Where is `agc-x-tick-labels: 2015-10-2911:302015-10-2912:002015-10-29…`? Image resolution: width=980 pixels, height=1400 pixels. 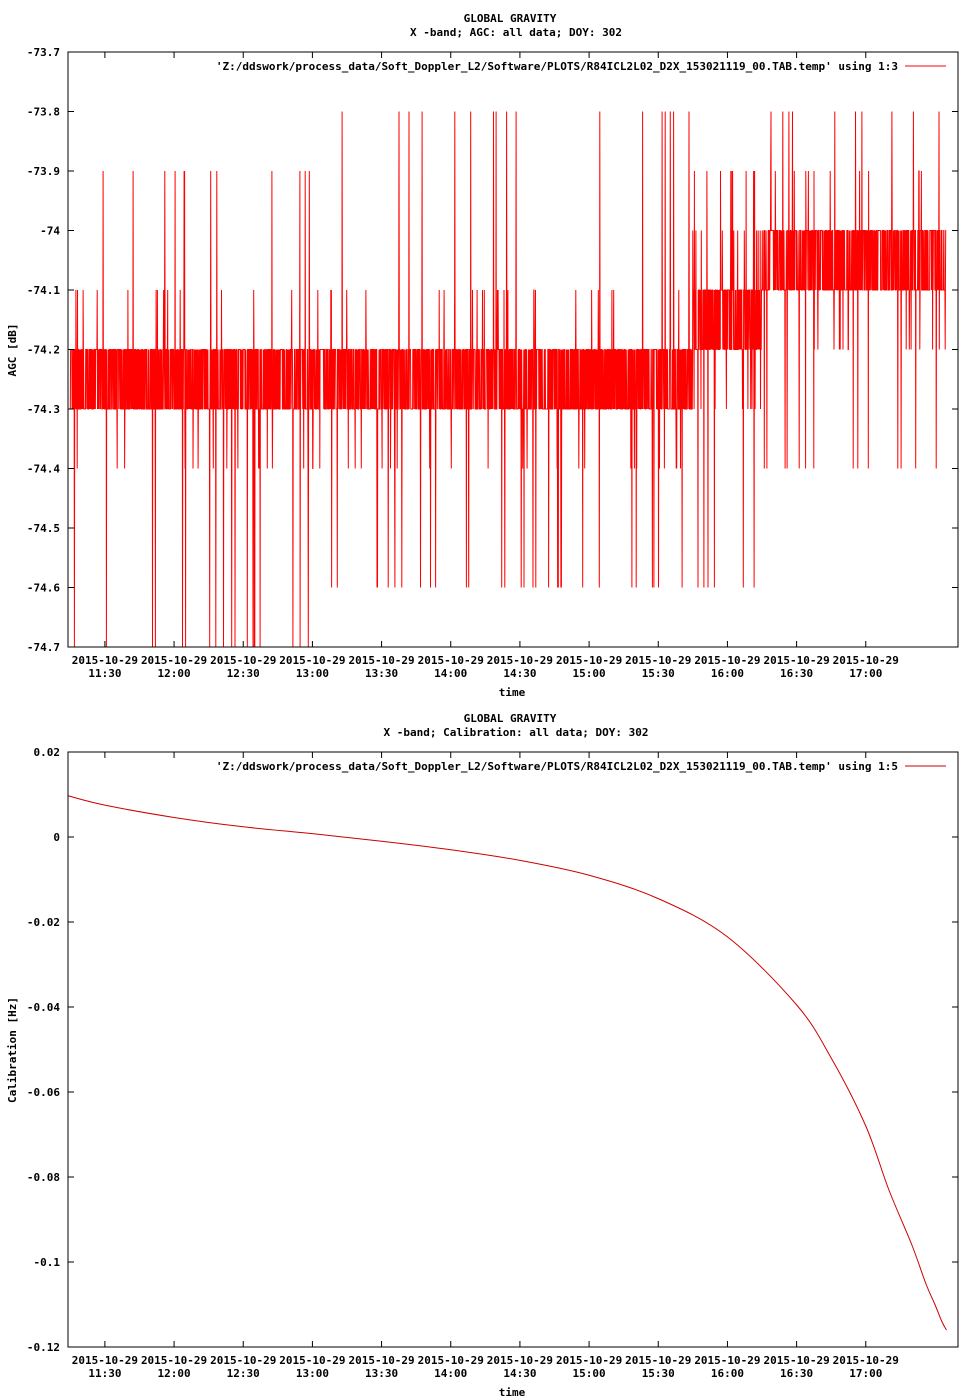
agc-x-tick-labels: 2015-10-2911:302015-10-2912:002015-10-29… is located at coordinates (485, 667).